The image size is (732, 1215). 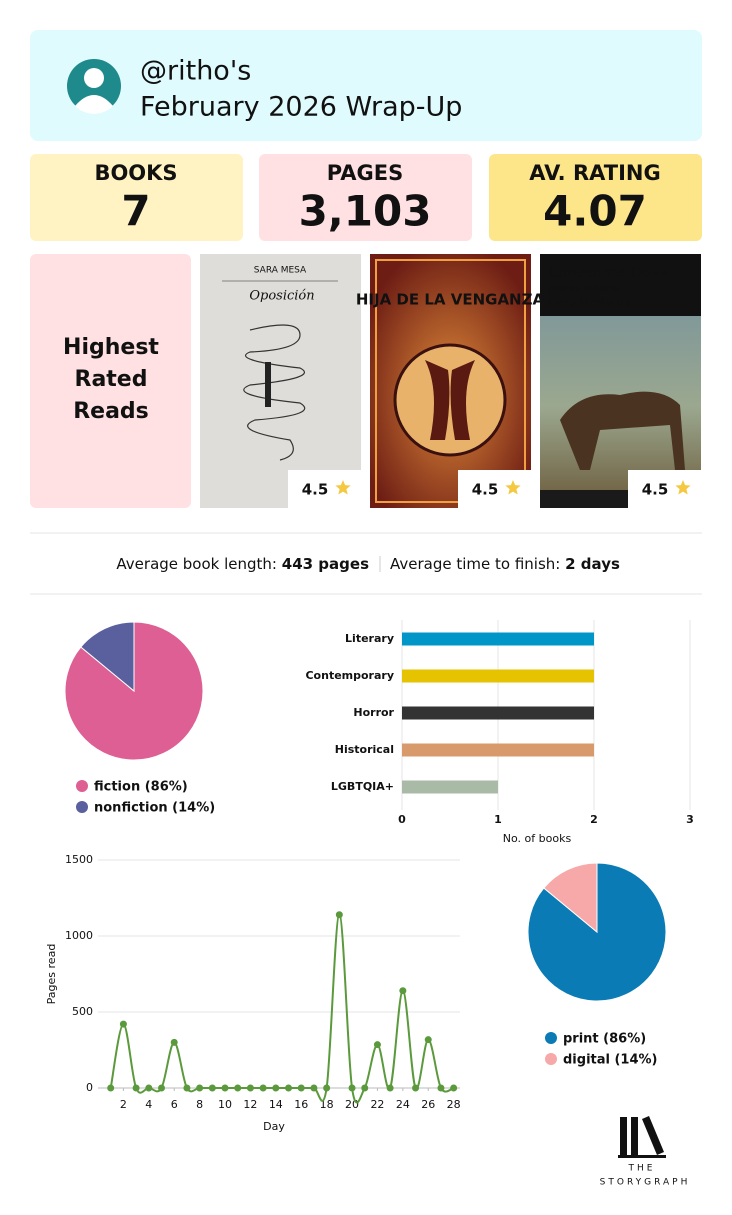 I want to click on legend-label: nonfiction (14%), so click(x=154, y=808).